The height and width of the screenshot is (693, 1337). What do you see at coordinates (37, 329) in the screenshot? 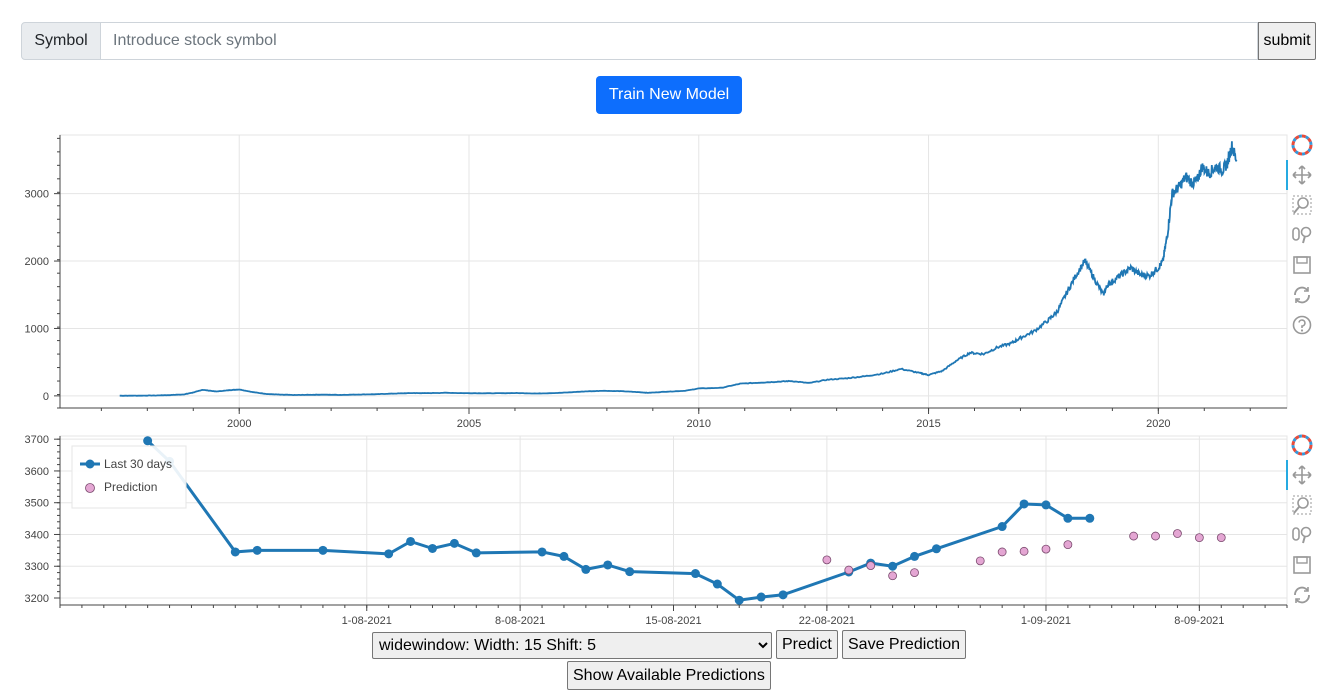
I see `y-tick-label: 1000` at bounding box center [37, 329].